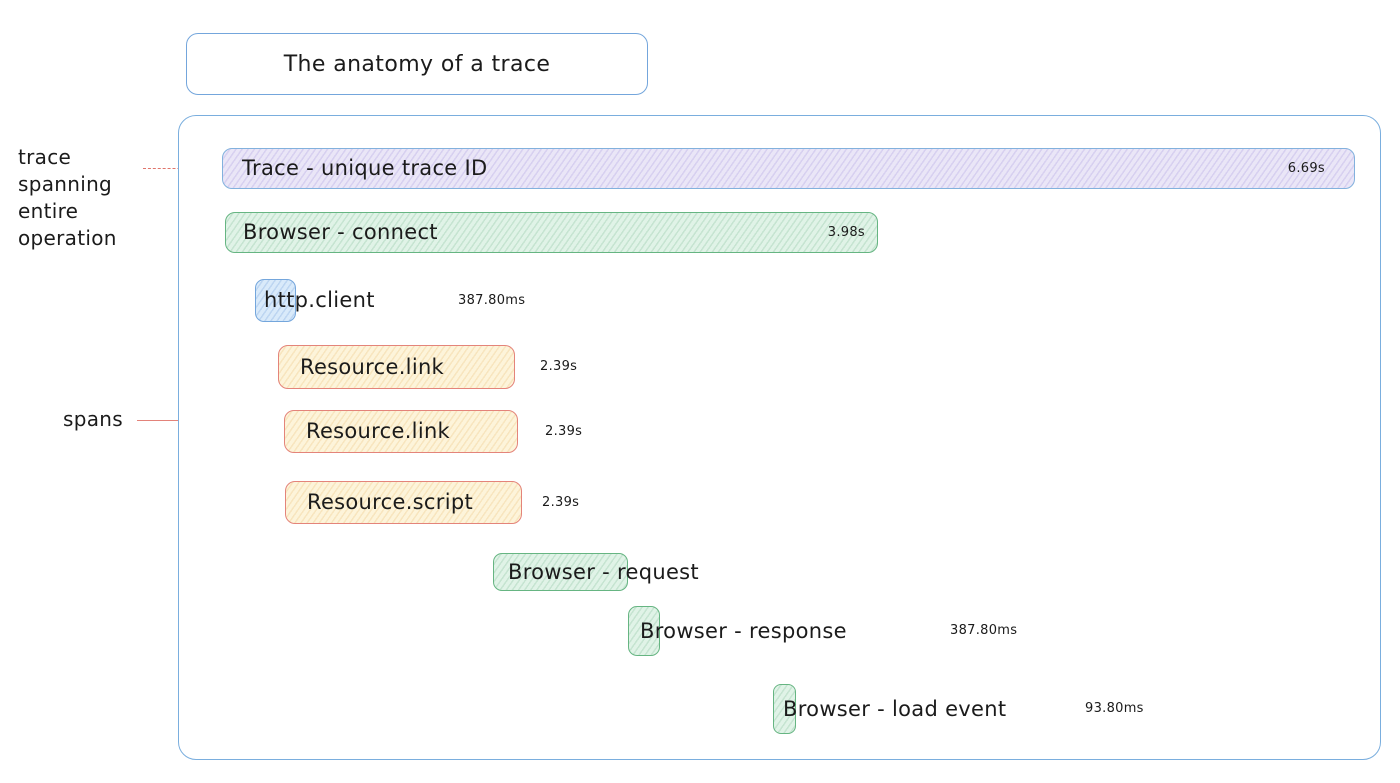 The width and height of the screenshot is (1400, 783). I want to click on title-box: The anatomy of a trace, so click(417, 64).